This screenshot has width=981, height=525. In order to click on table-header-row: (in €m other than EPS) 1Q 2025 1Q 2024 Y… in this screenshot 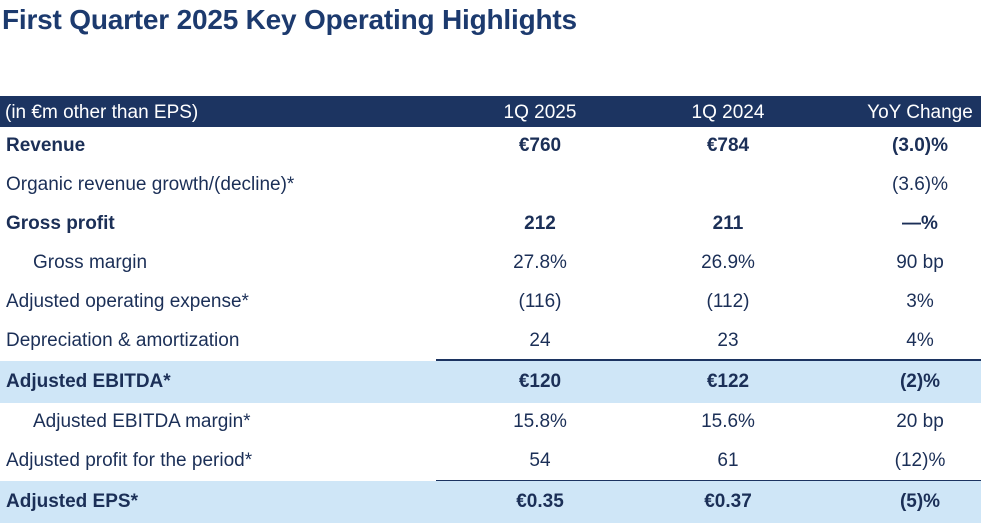, I will do `click(490, 111)`.